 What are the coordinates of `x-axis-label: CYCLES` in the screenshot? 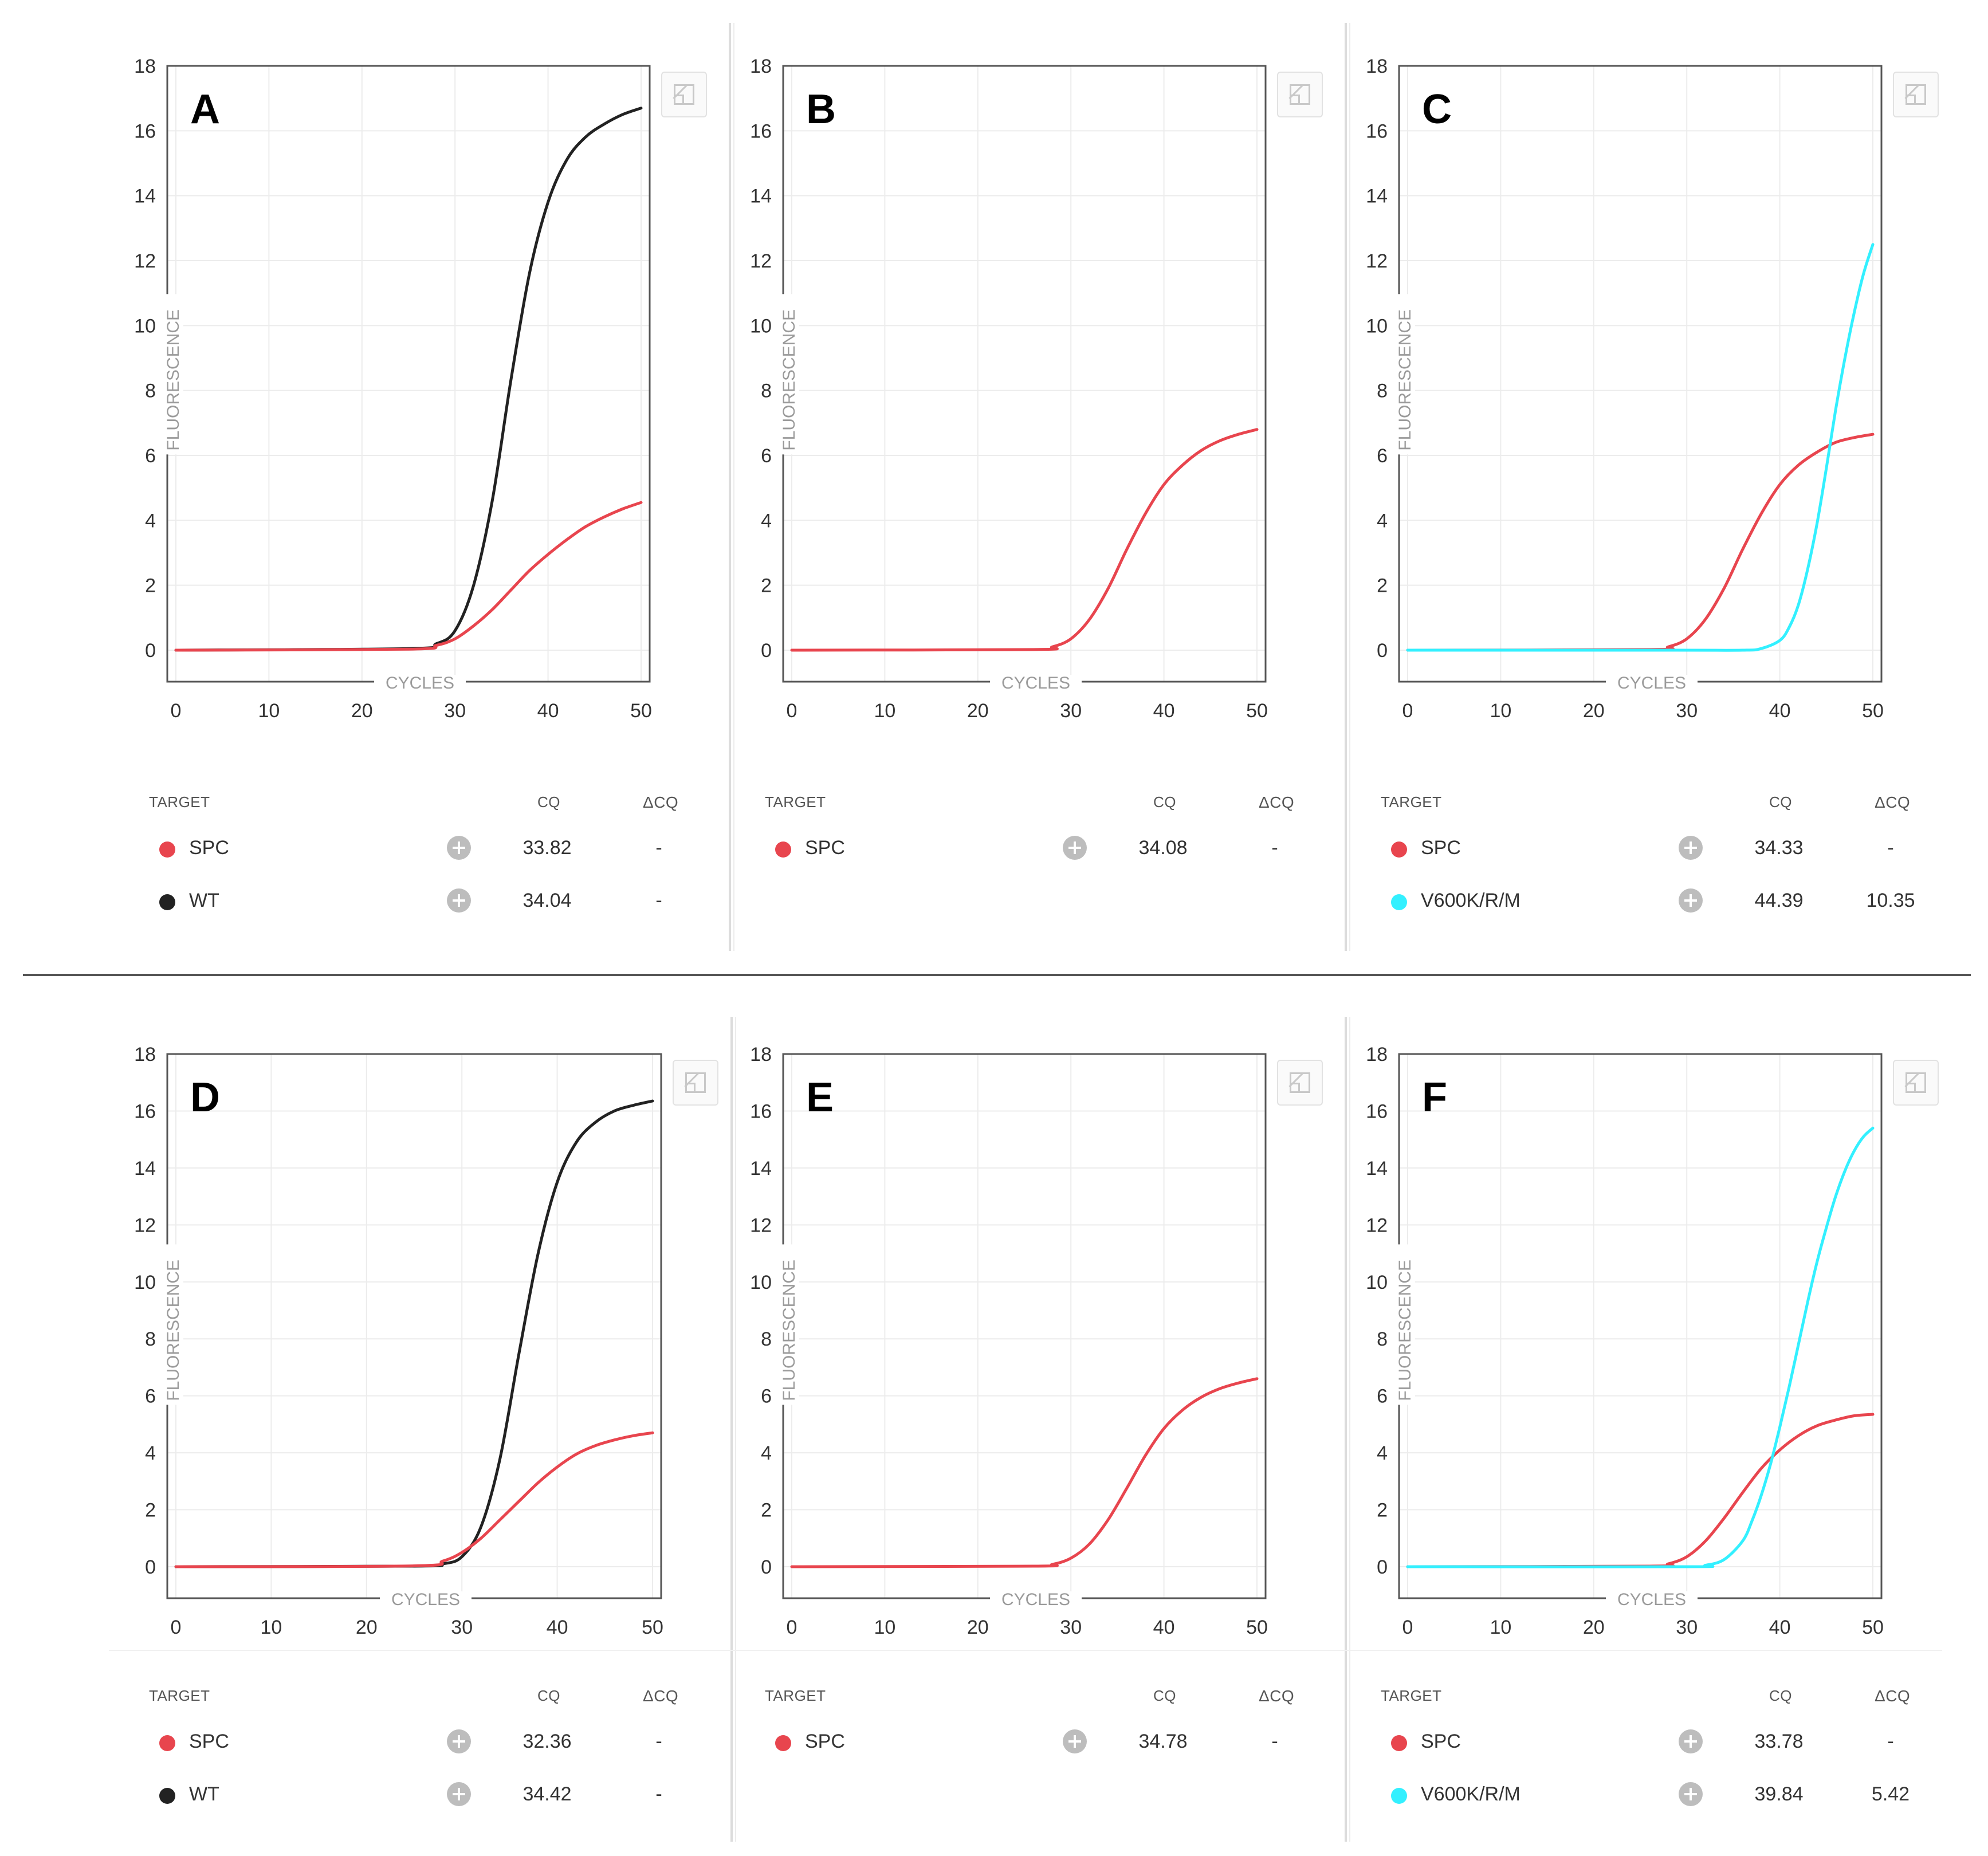 It's located at (1651, 683).